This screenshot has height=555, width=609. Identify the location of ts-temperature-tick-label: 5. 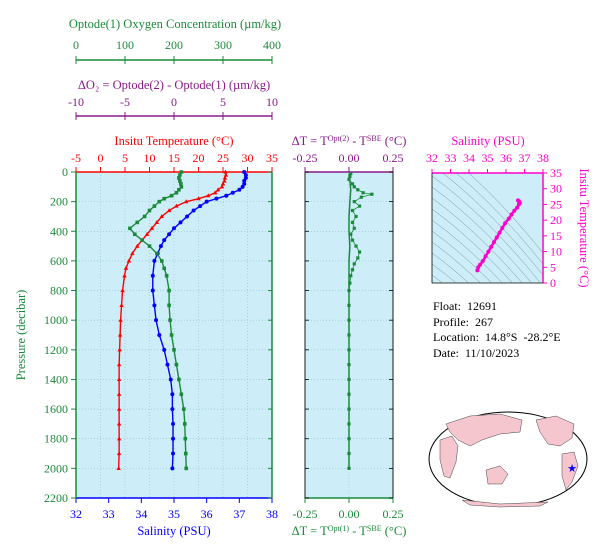
(553, 267).